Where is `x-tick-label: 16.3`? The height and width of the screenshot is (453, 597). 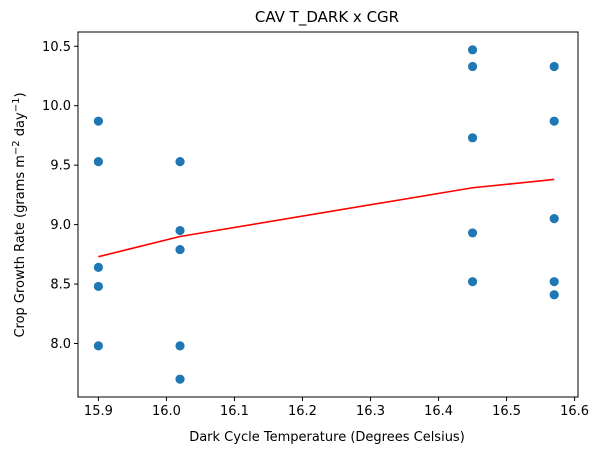 x-tick-label: 16.3 is located at coordinates (370, 411).